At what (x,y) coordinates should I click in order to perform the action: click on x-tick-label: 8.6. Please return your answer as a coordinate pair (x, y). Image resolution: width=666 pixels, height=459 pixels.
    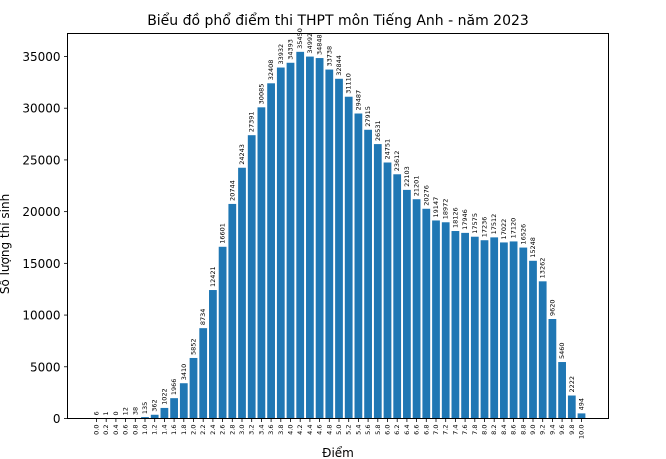
    Looking at the image, I should click on (514, 430).